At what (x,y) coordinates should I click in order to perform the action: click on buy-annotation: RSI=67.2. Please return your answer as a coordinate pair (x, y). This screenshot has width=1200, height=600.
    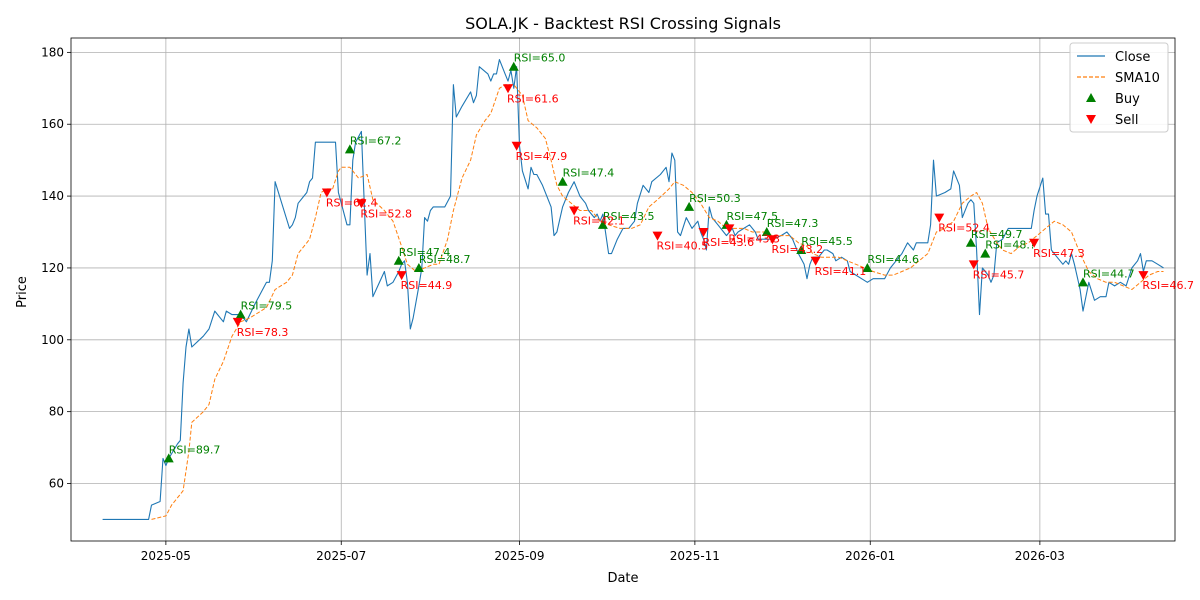
    Looking at the image, I should click on (376, 140).